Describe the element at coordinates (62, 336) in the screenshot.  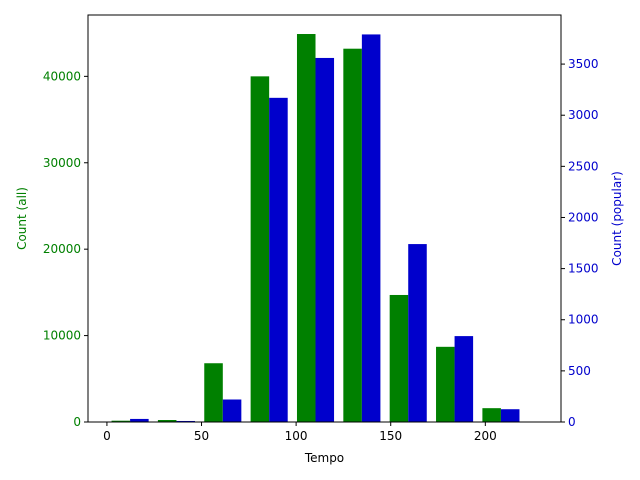
I see `y-left-tick-label-1: 10000` at that location.